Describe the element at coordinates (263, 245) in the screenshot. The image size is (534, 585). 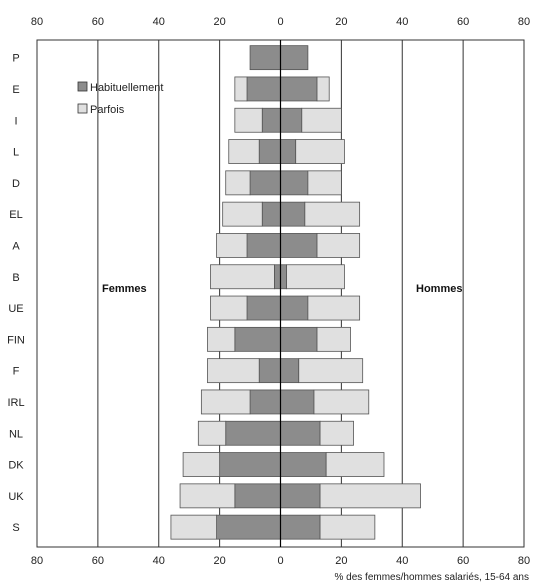
I see `bar-women-habituellement-A` at that location.